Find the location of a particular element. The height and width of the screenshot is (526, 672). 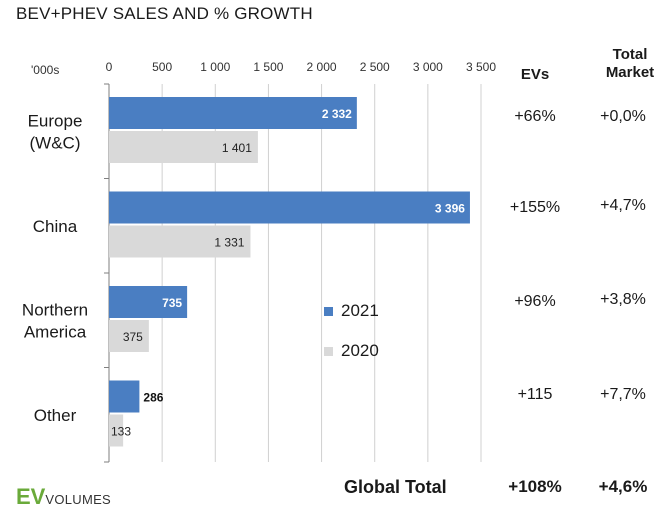

x-tick-label: 0 is located at coordinates (109, 67).